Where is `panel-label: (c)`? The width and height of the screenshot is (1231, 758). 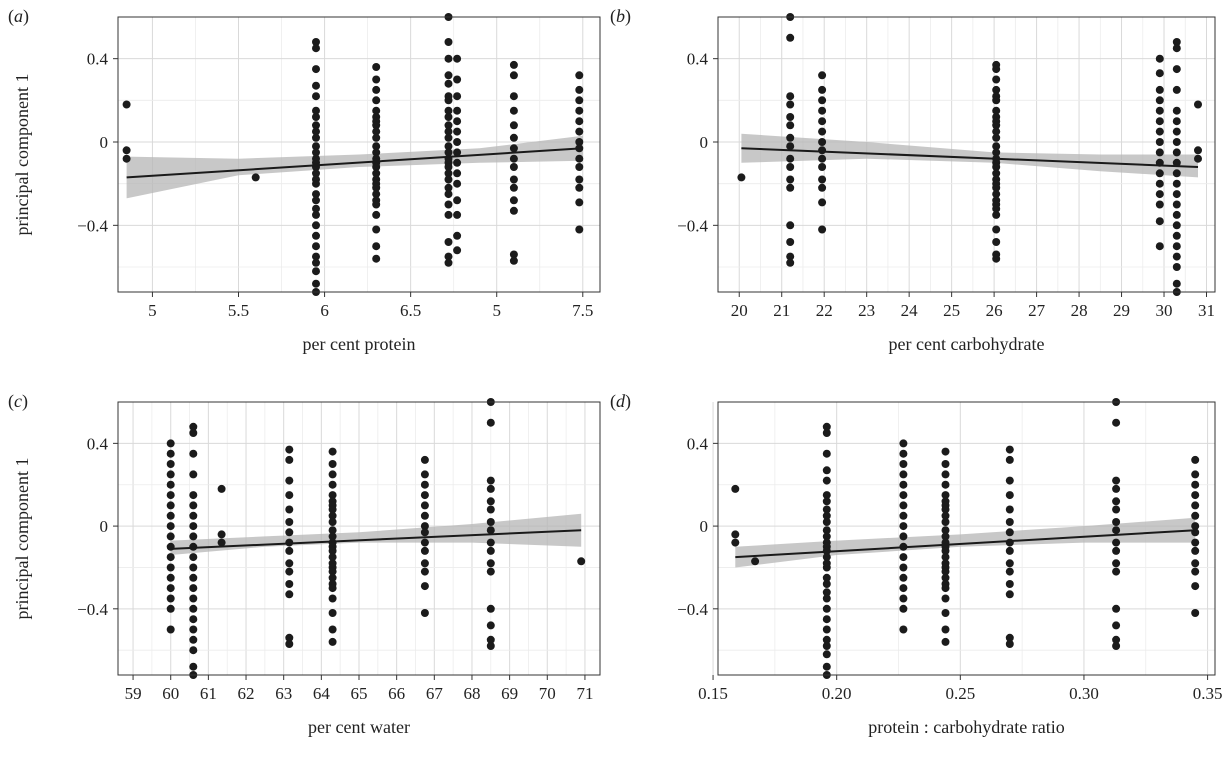
panel-label: (c) is located at coordinates (18, 401).